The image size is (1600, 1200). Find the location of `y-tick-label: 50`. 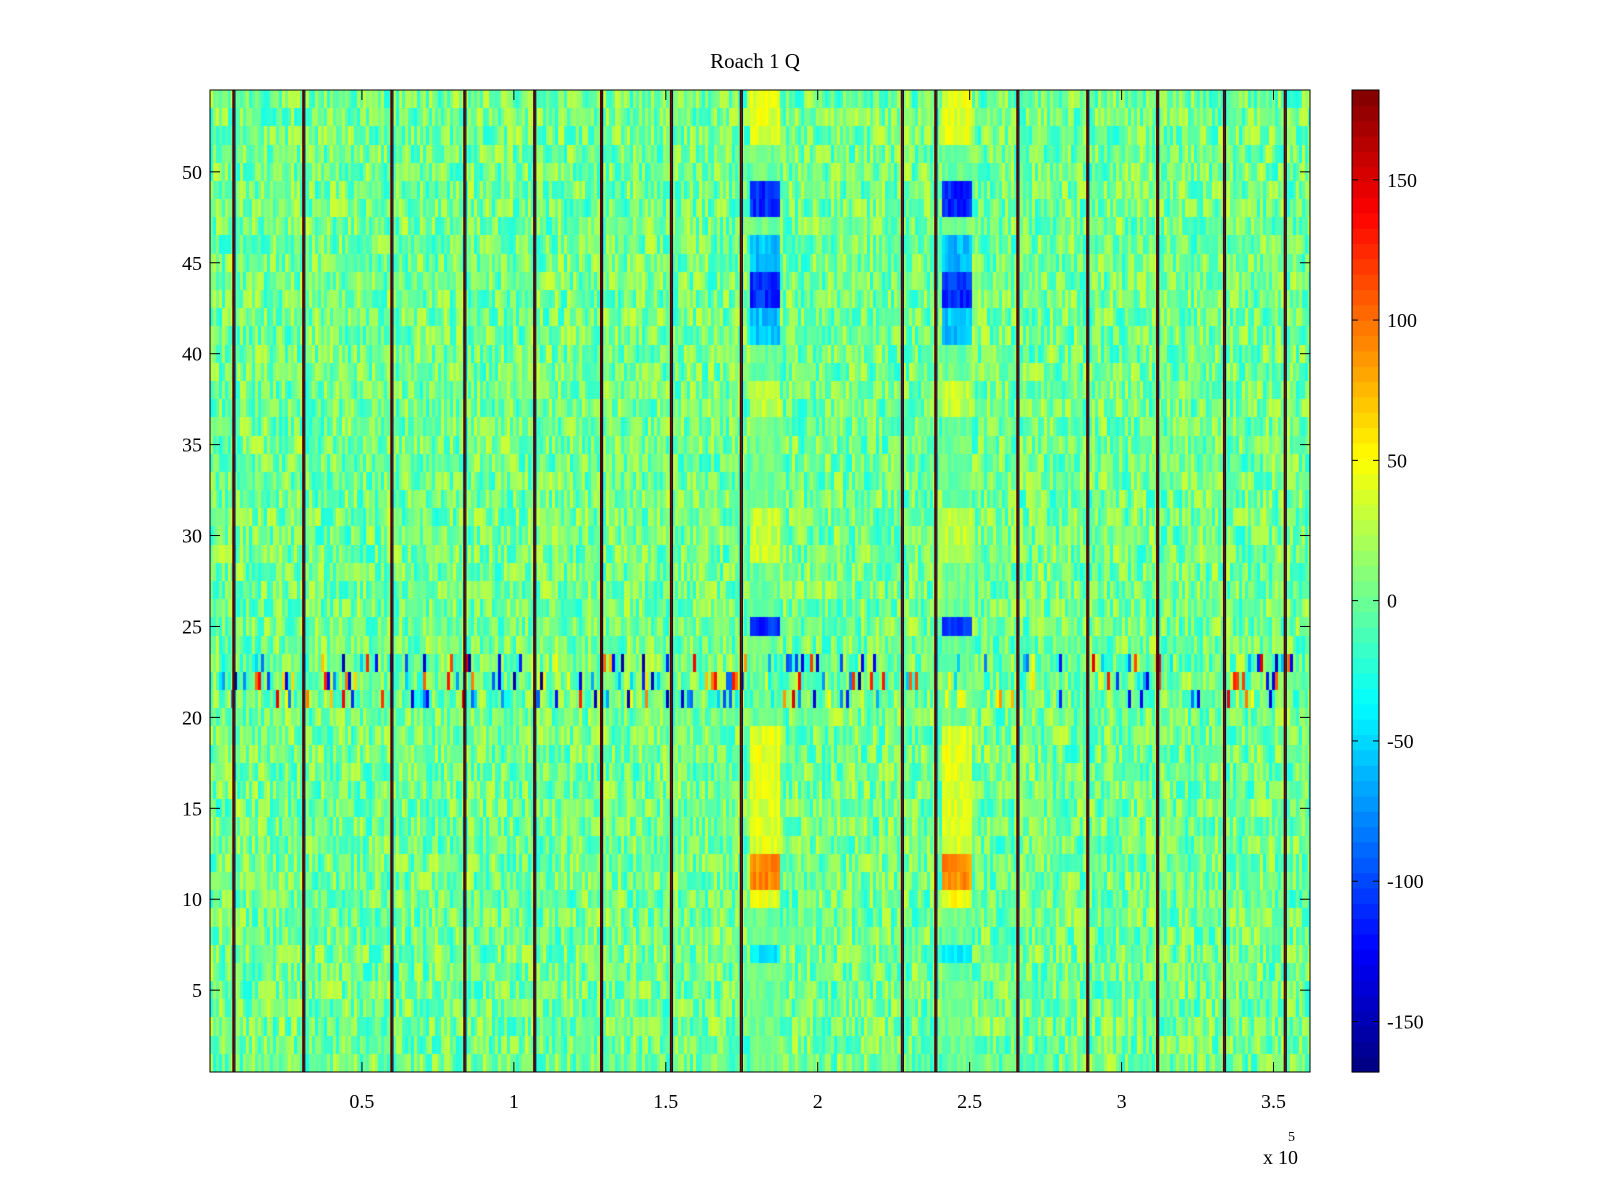

y-tick-label: 50 is located at coordinates (192, 173).